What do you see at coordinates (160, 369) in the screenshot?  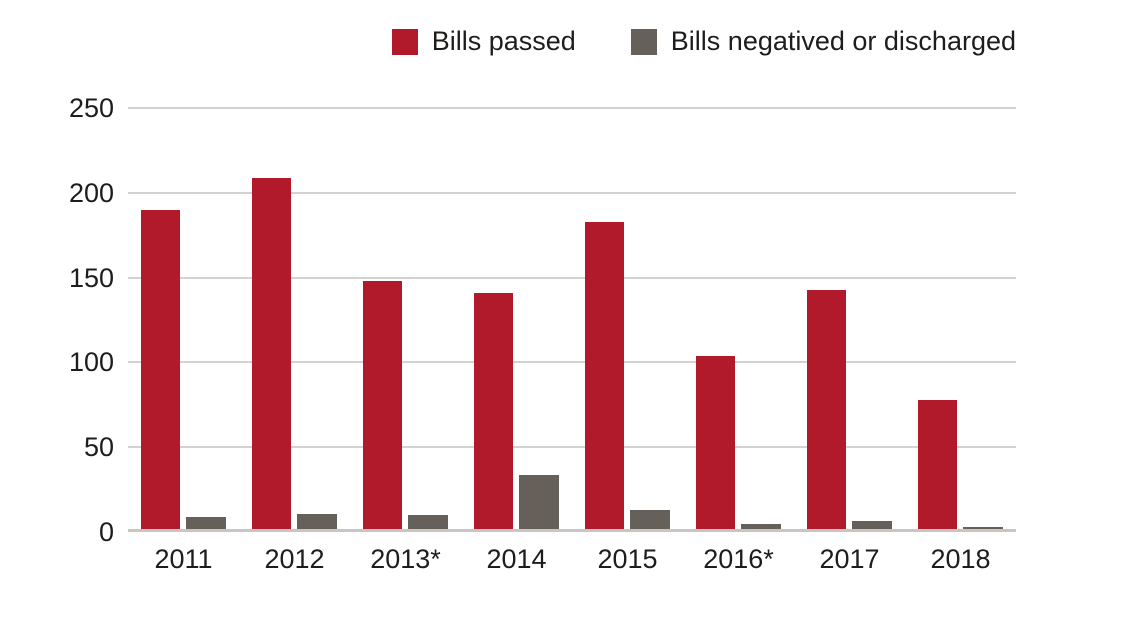 I see `bar-bills-passed-2011` at bounding box center [160, 369].